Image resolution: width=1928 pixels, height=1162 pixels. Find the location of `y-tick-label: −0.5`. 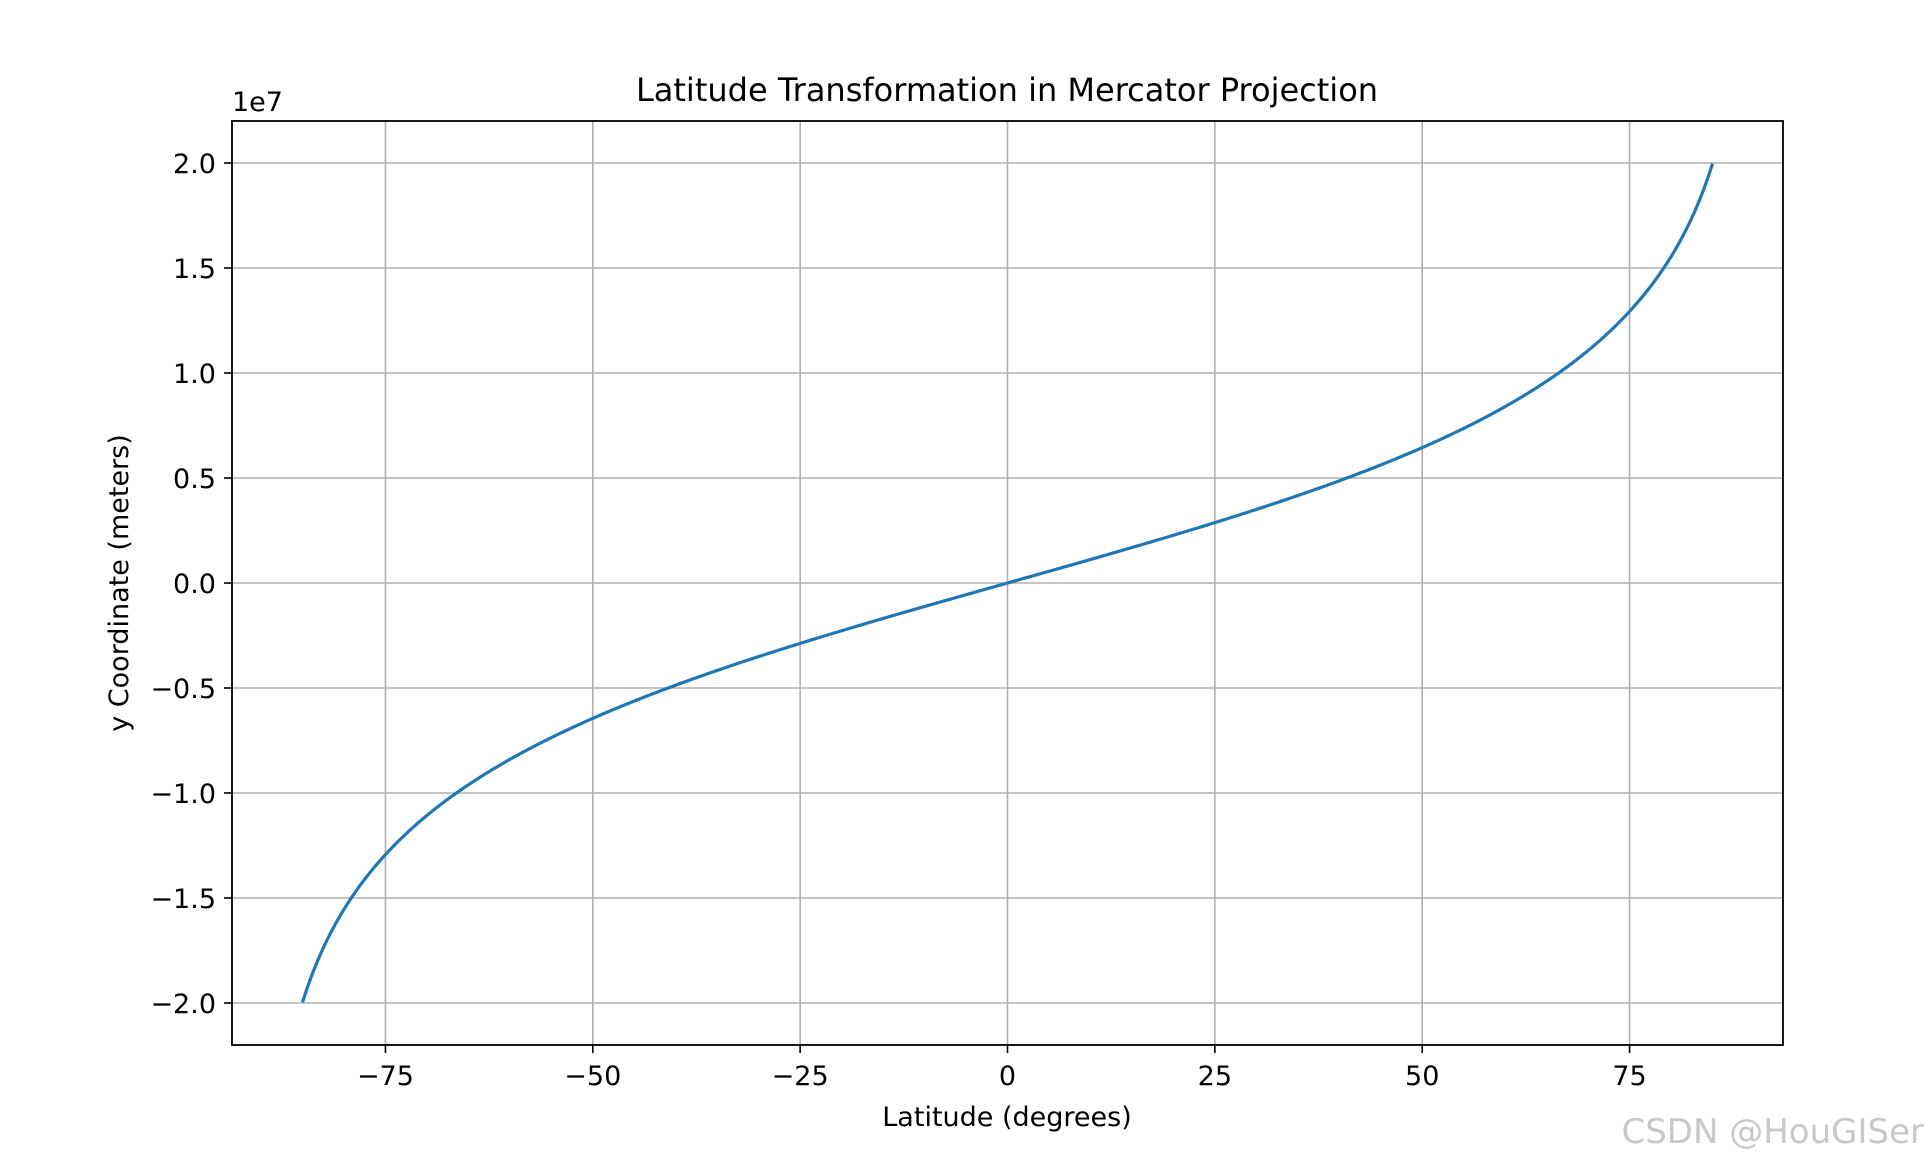

y-tick-label: −0.5 is located at coordinates (183, 689).